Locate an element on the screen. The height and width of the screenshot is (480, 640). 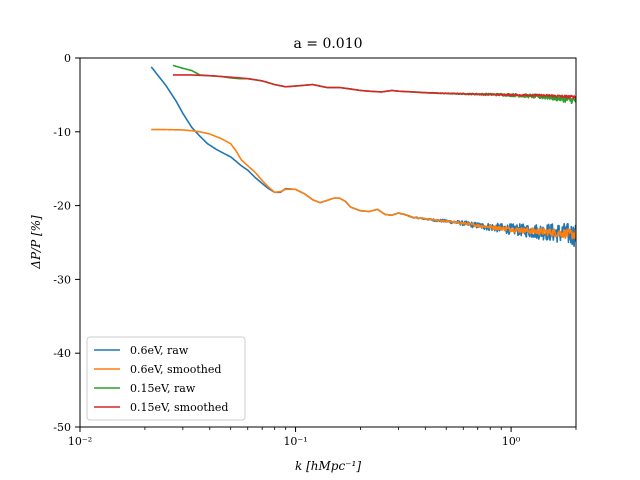
legend-box is located at coordinates (166, 378).